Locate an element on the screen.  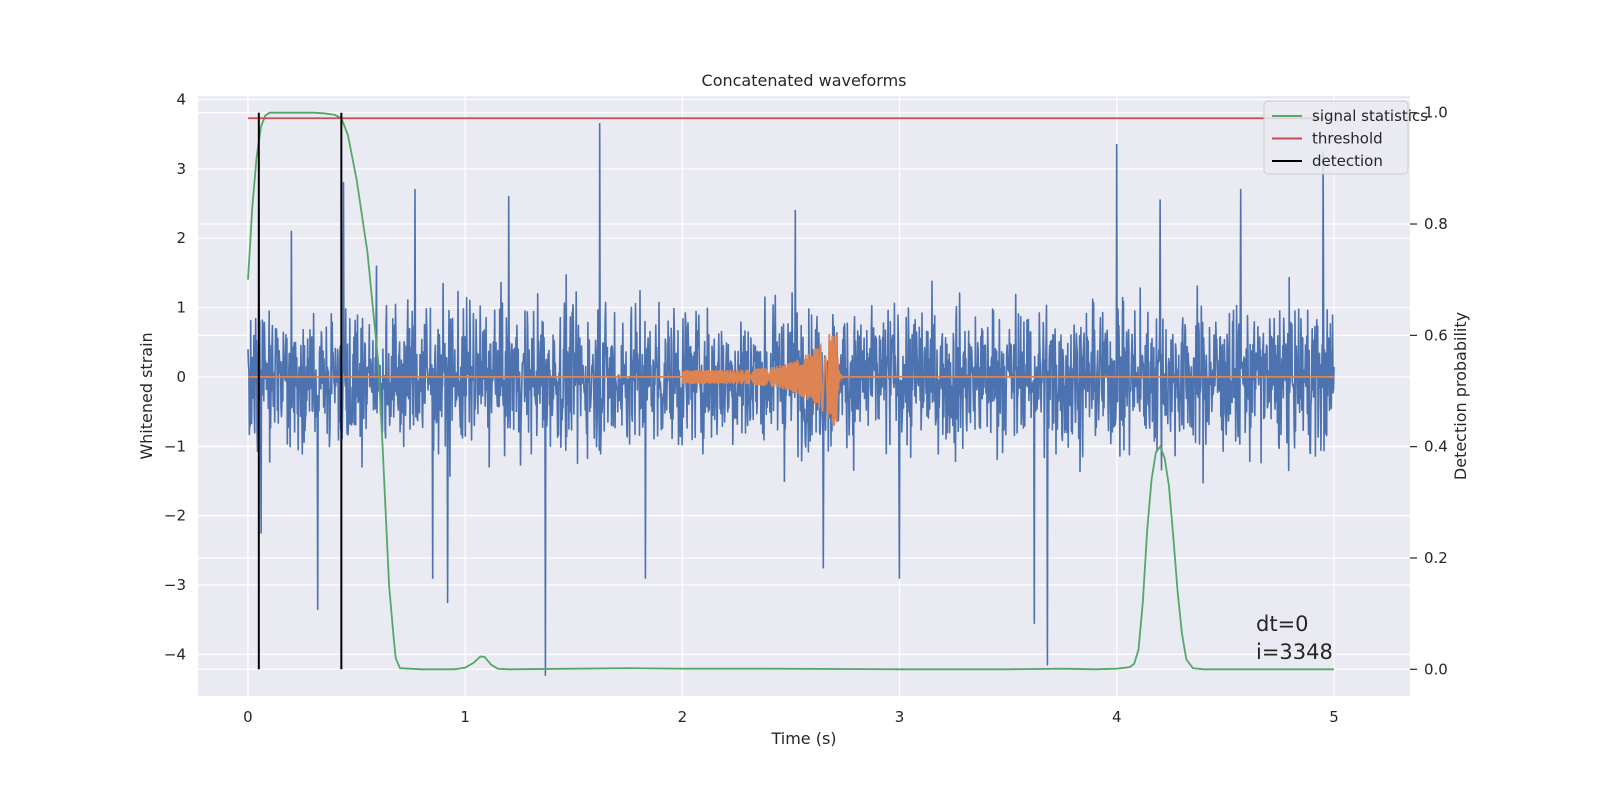
y2-tick-label: 0.8 is located at coordinates (1436, 224).